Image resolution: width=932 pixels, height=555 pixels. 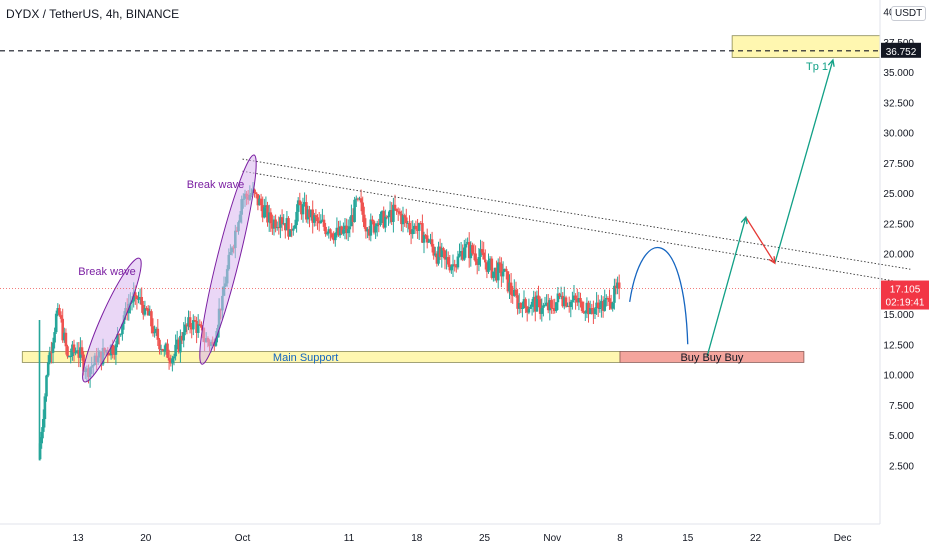 What do you see at coordinates (817, 67) in the screenshot?
I see `tp1-label: Tp 1` at bounding box center [817, 67].